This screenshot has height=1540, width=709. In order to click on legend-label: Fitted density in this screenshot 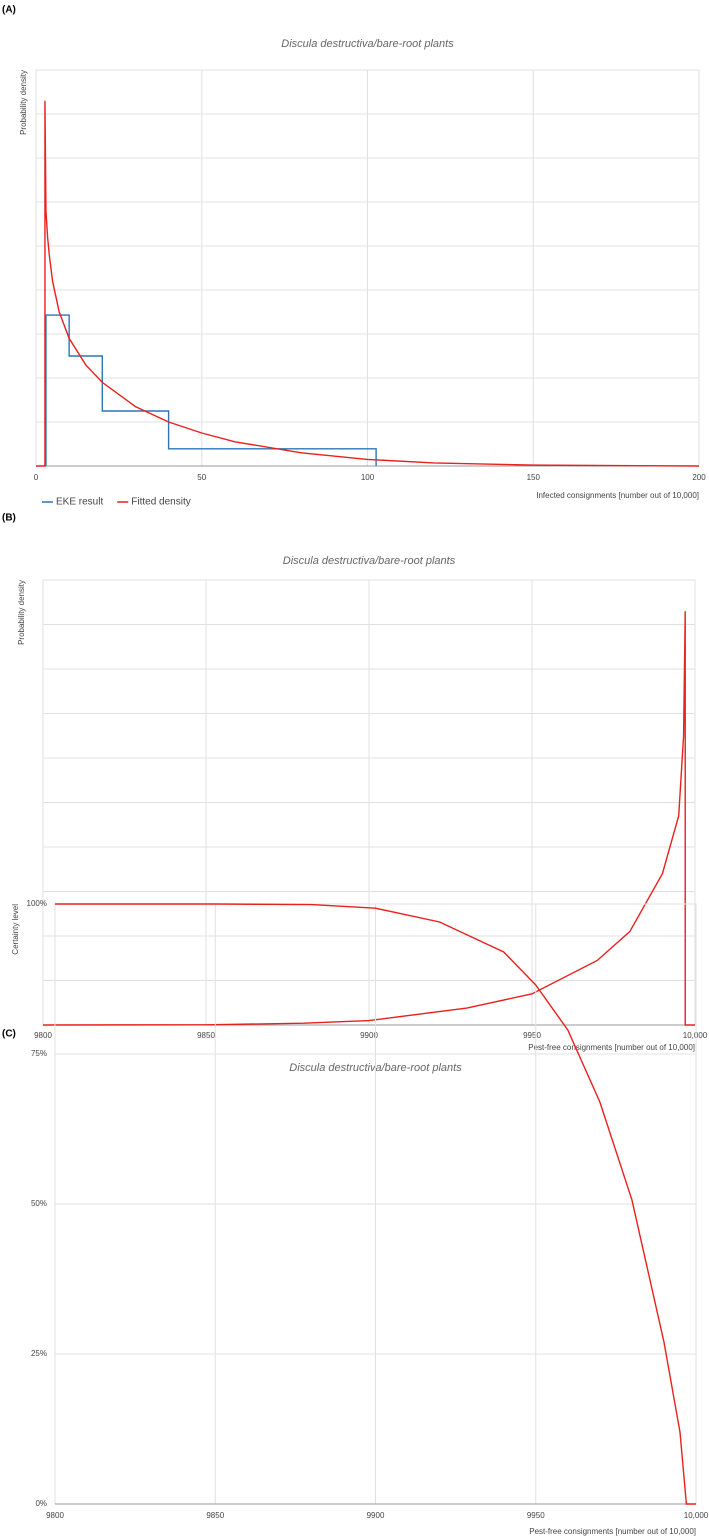, I will do `click(160, 502)`.